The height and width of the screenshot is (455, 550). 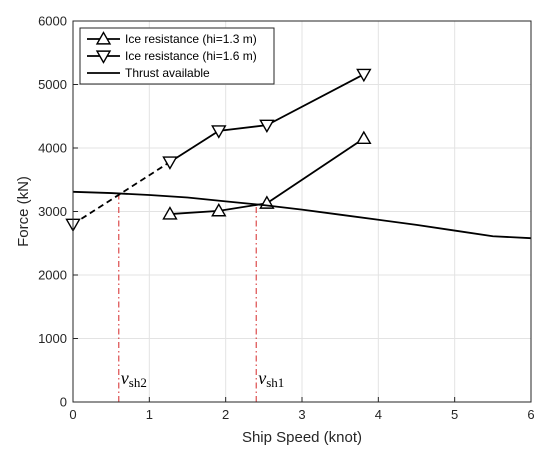 I want to click on x-tick-label: 4, so click(x=378, y=414).